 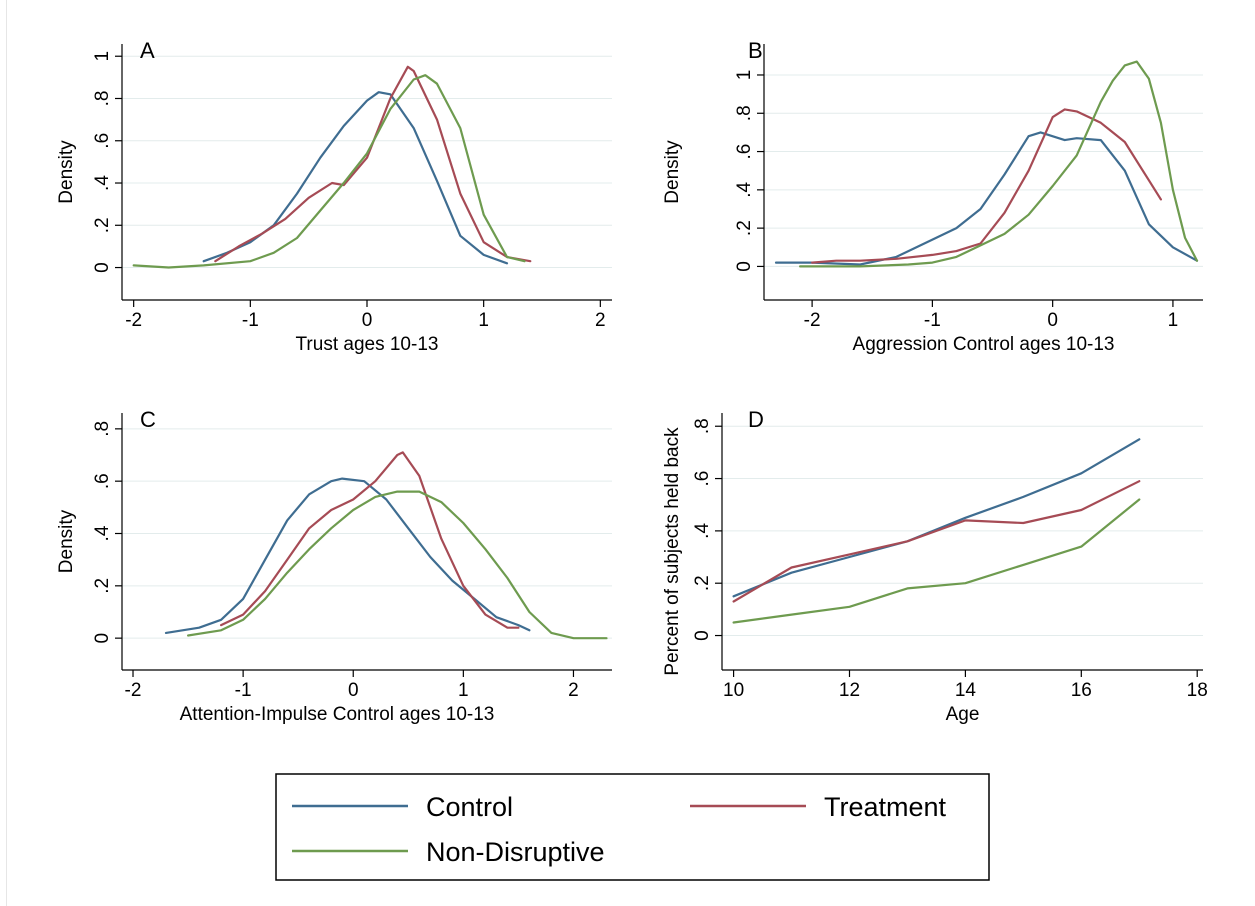 I want to click on y-tick-label-c-1: .2, so click(x=102, y=586).